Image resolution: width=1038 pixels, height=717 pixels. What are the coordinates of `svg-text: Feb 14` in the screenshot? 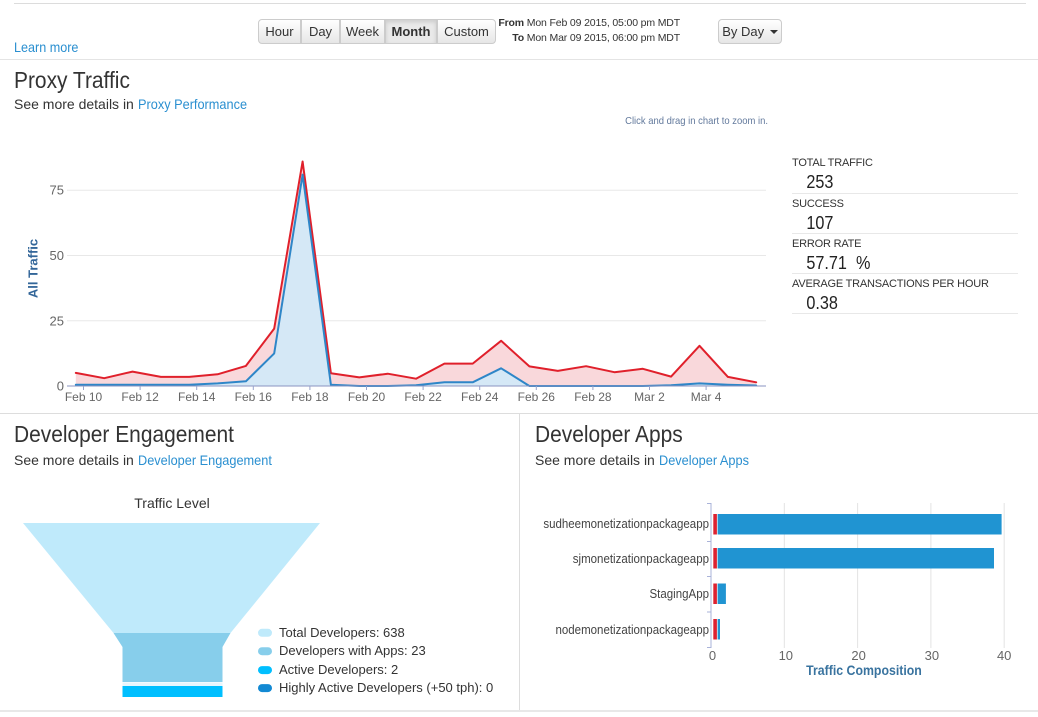 It's located at (197, 397).